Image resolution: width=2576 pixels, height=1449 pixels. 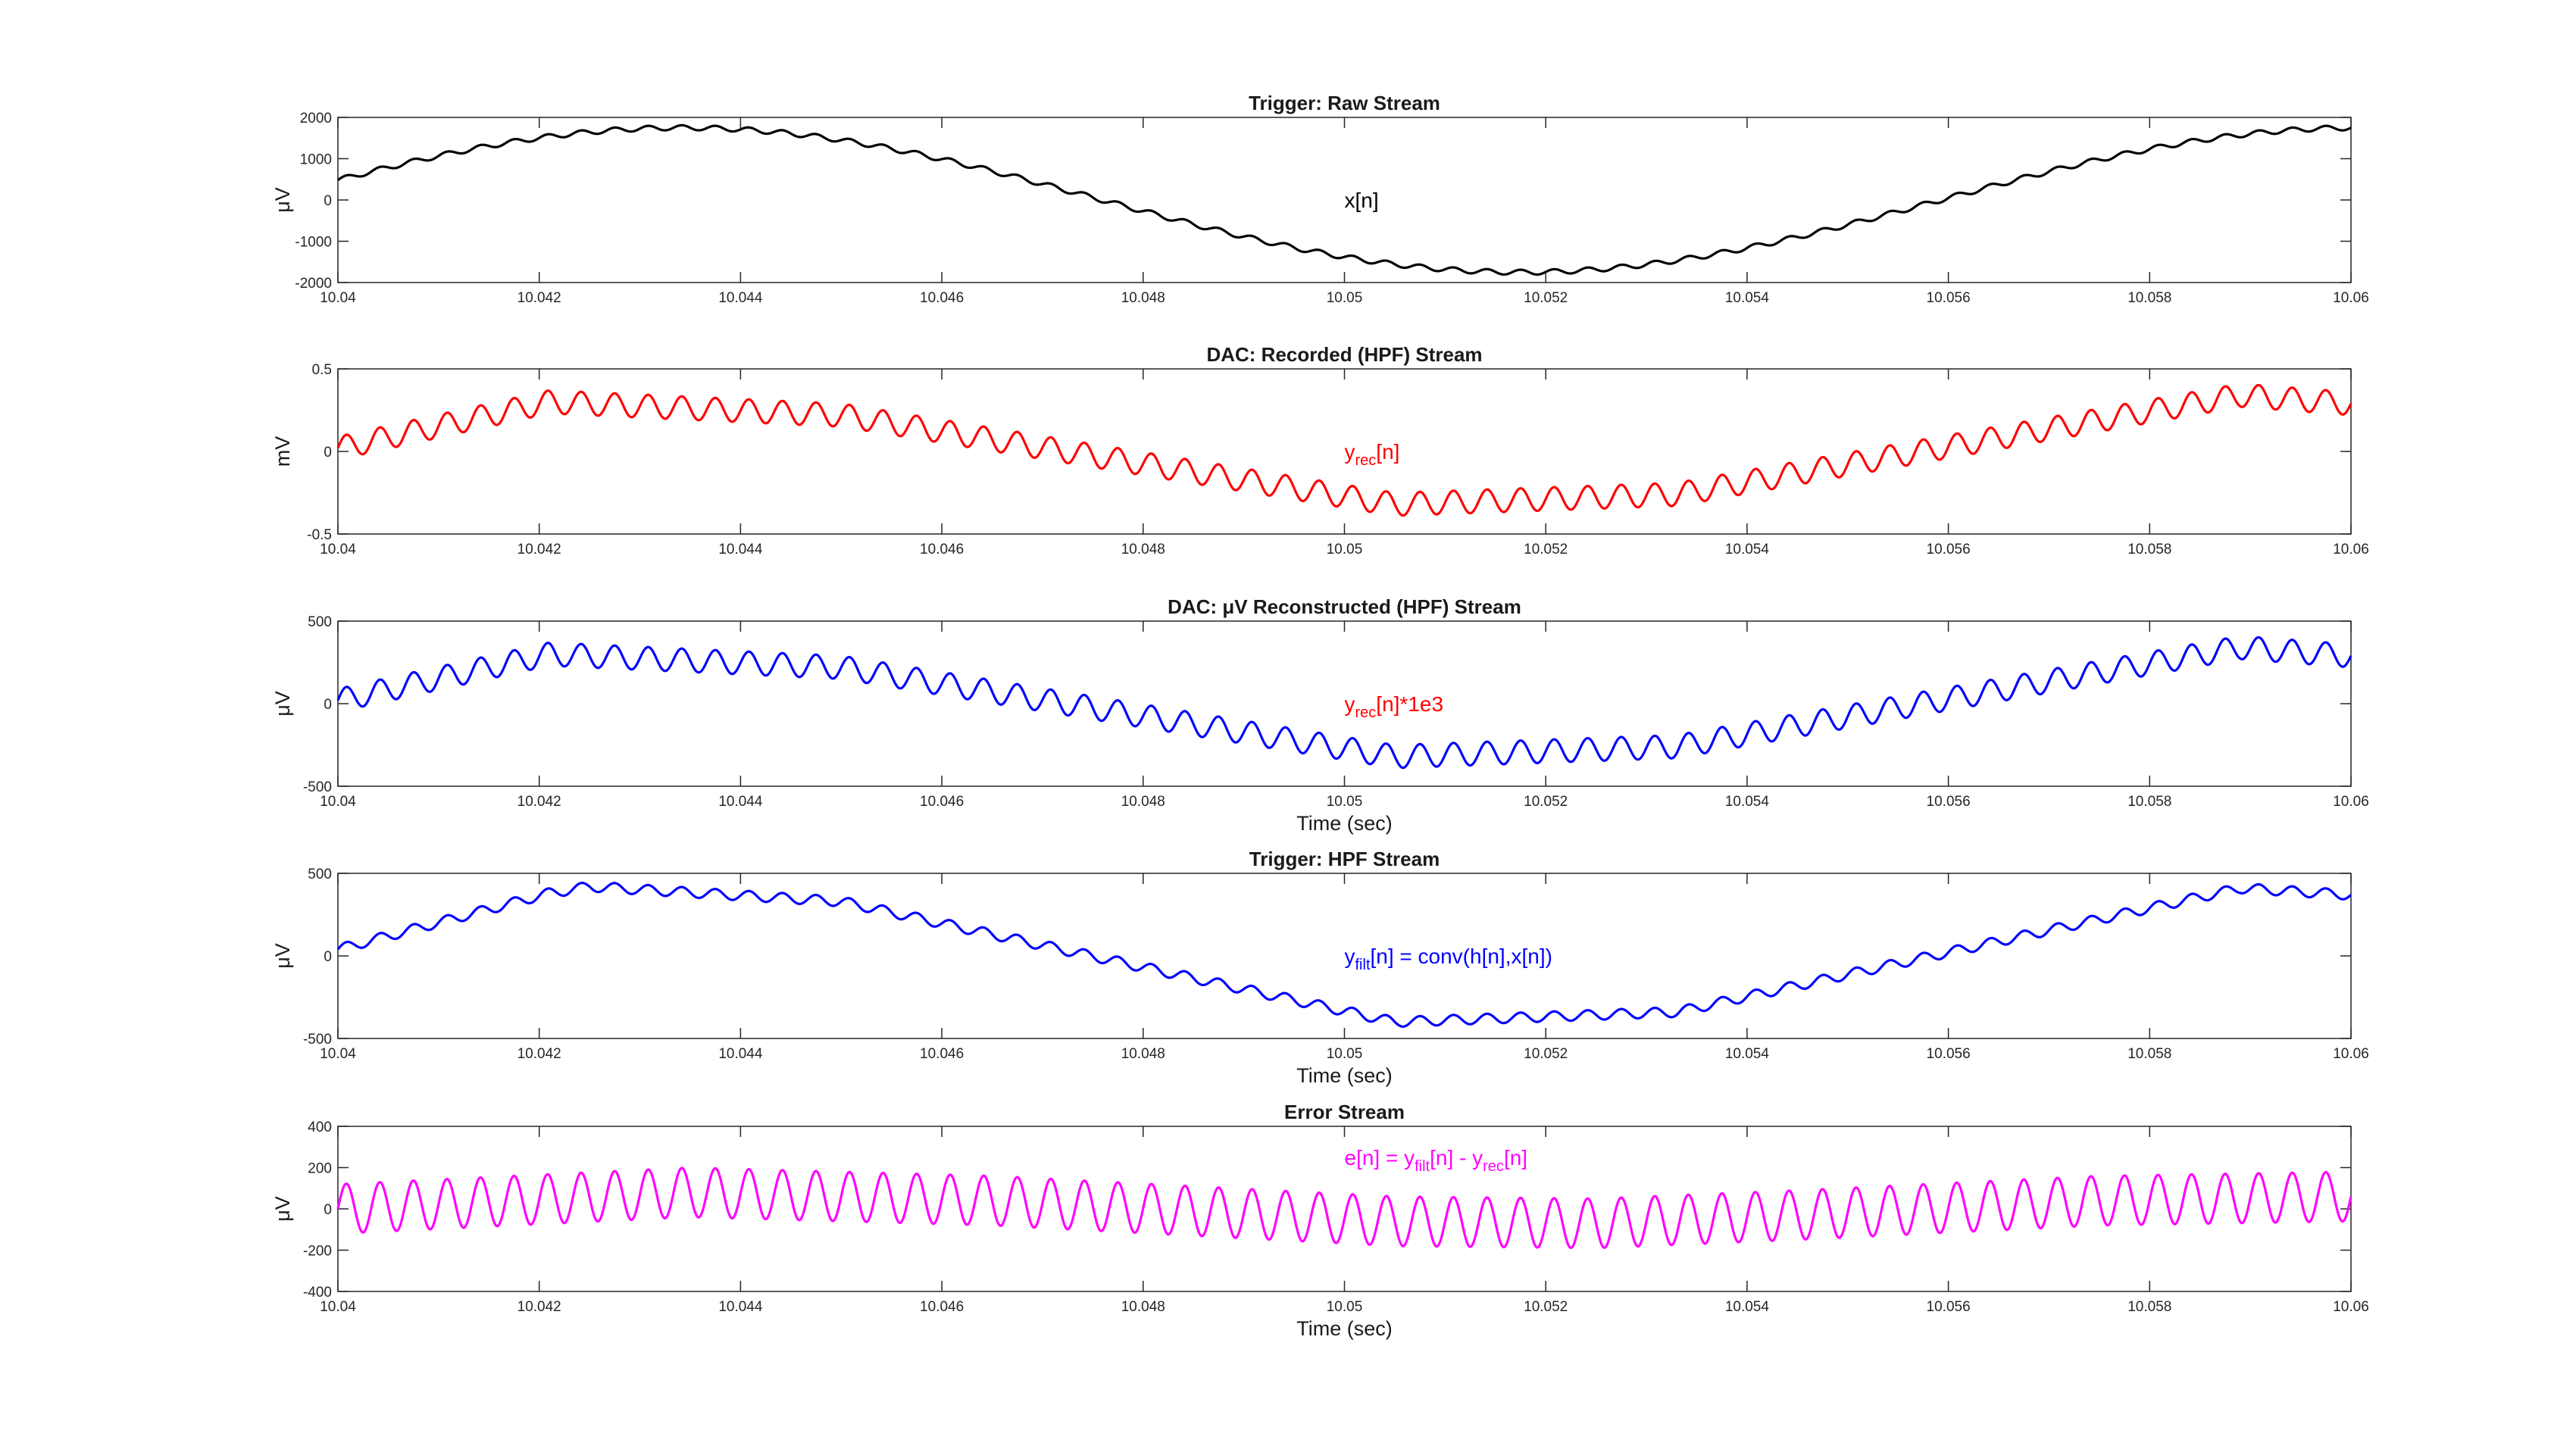 I want to click on annotation-label: yfilt[n] = conv(h[n],x[n]), so click(x=1448, y=959).